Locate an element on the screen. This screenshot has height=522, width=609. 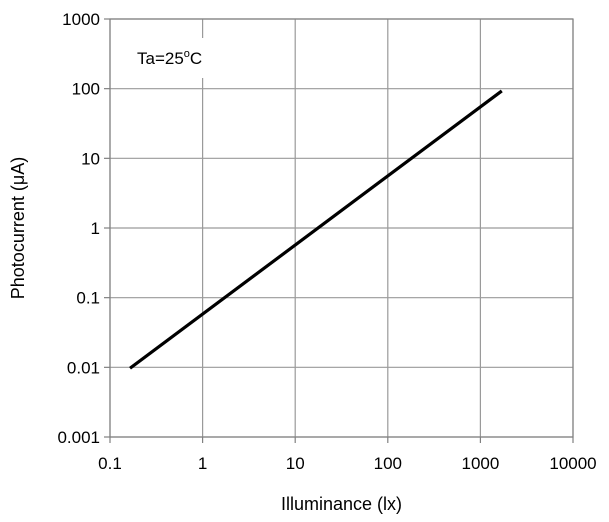
y-tick-labels: 0.001 0.01 0.1 1 10 100 1000 is located at coordinates (78, 228).